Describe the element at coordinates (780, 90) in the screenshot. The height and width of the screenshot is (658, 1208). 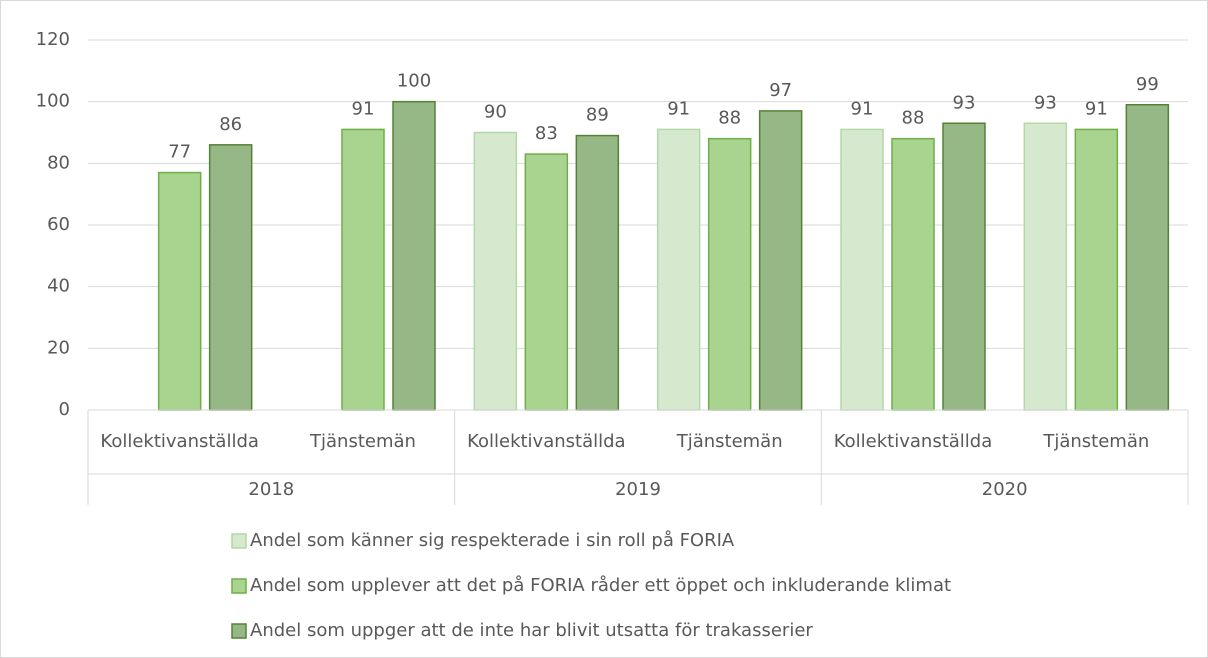
I see `data-label: 97` at that location.